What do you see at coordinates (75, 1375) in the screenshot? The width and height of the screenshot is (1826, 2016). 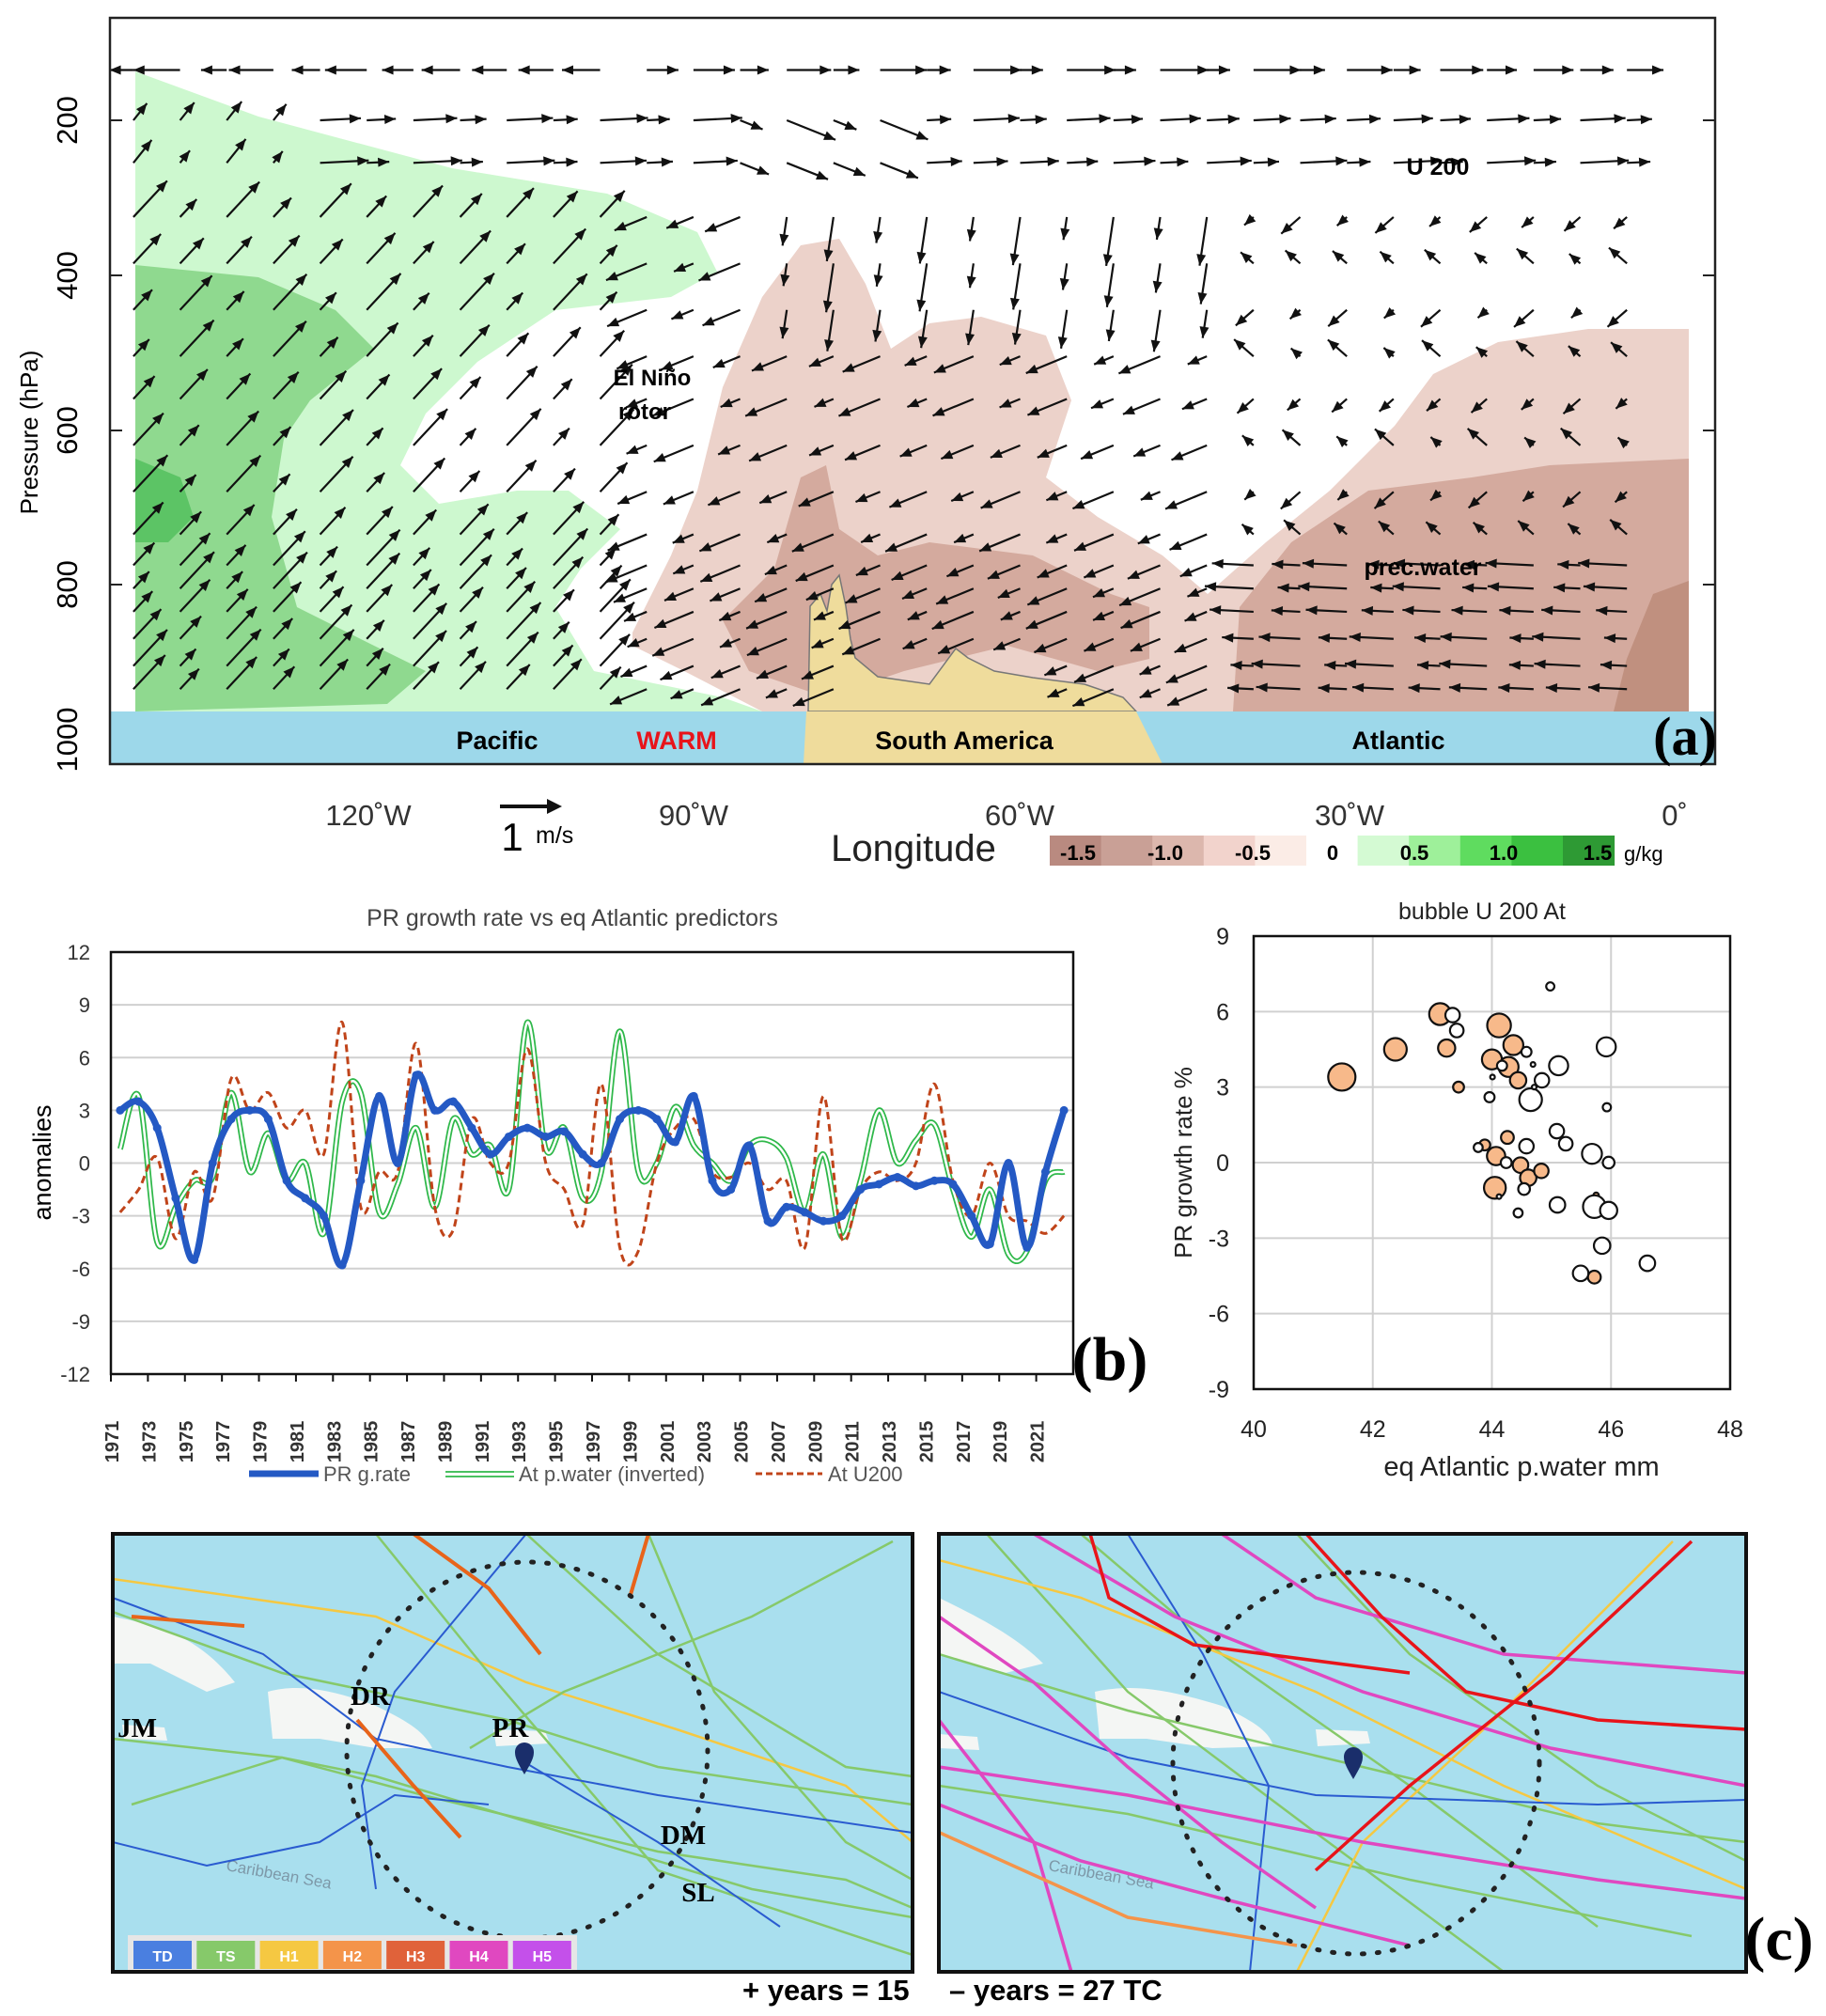 I see `y-tick-label: -12` at bounding box center [75, 1375].